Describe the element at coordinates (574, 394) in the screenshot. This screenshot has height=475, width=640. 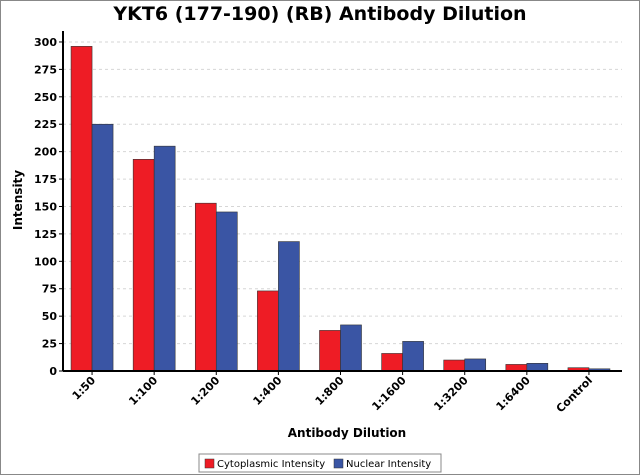
I see `x-tick-label: Control` at that location.